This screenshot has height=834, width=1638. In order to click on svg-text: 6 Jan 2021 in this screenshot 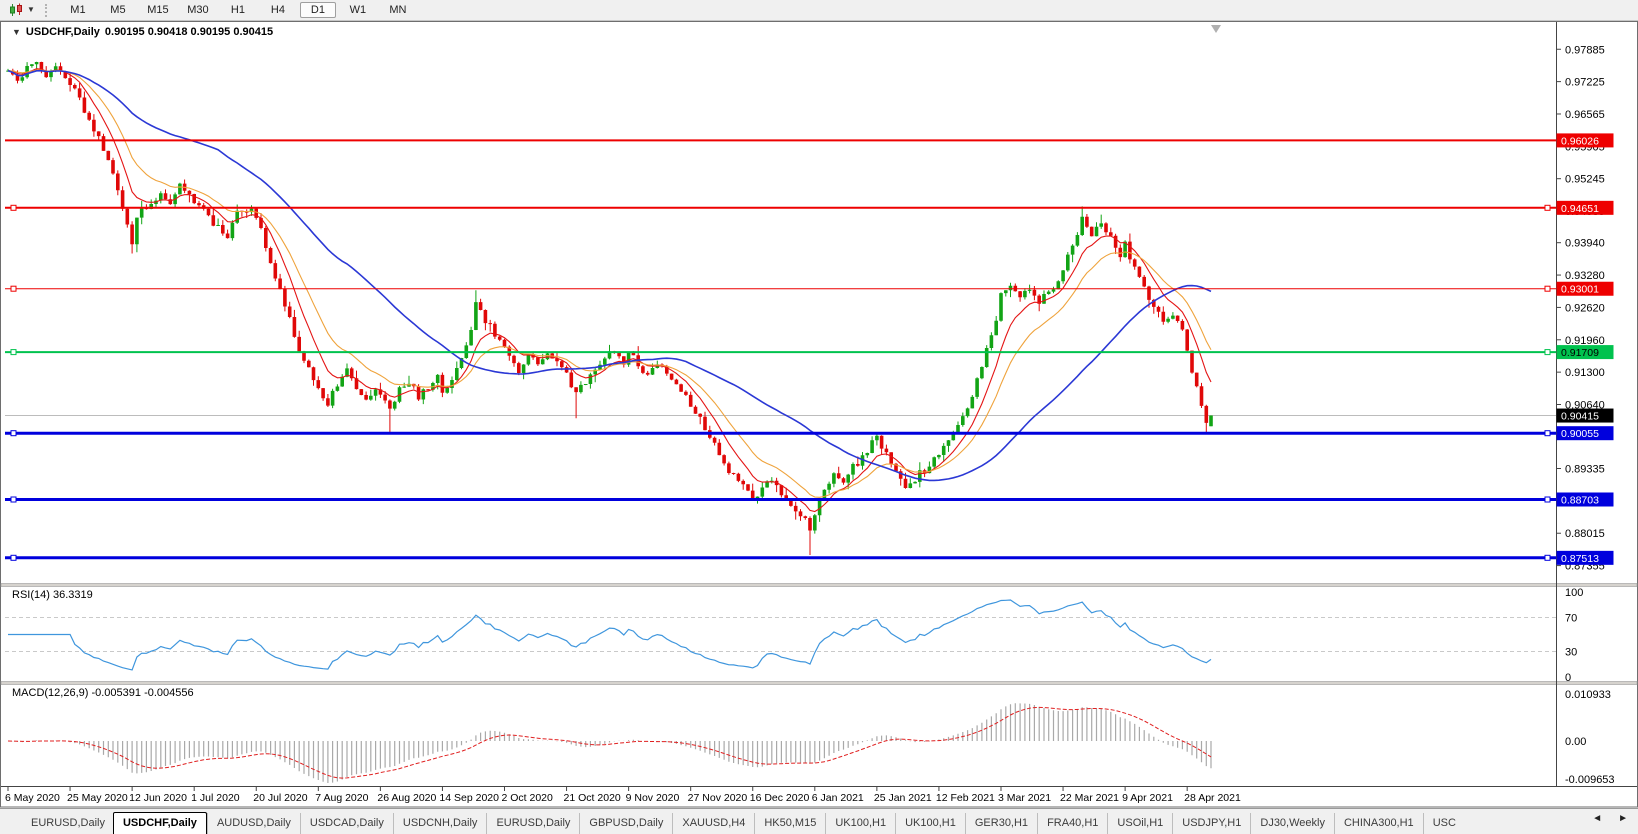, I will do `click(838, 798)`.